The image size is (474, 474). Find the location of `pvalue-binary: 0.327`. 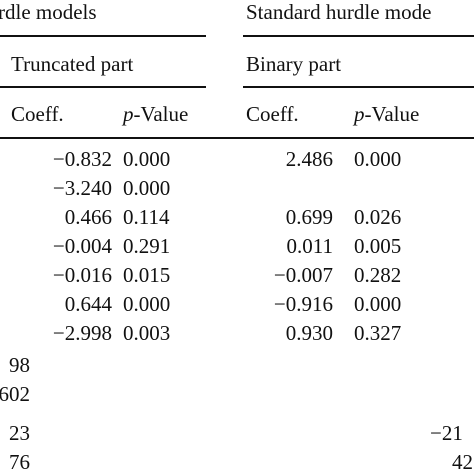

pvalue-binary: 0.327 is located at coordinates (378, 333).